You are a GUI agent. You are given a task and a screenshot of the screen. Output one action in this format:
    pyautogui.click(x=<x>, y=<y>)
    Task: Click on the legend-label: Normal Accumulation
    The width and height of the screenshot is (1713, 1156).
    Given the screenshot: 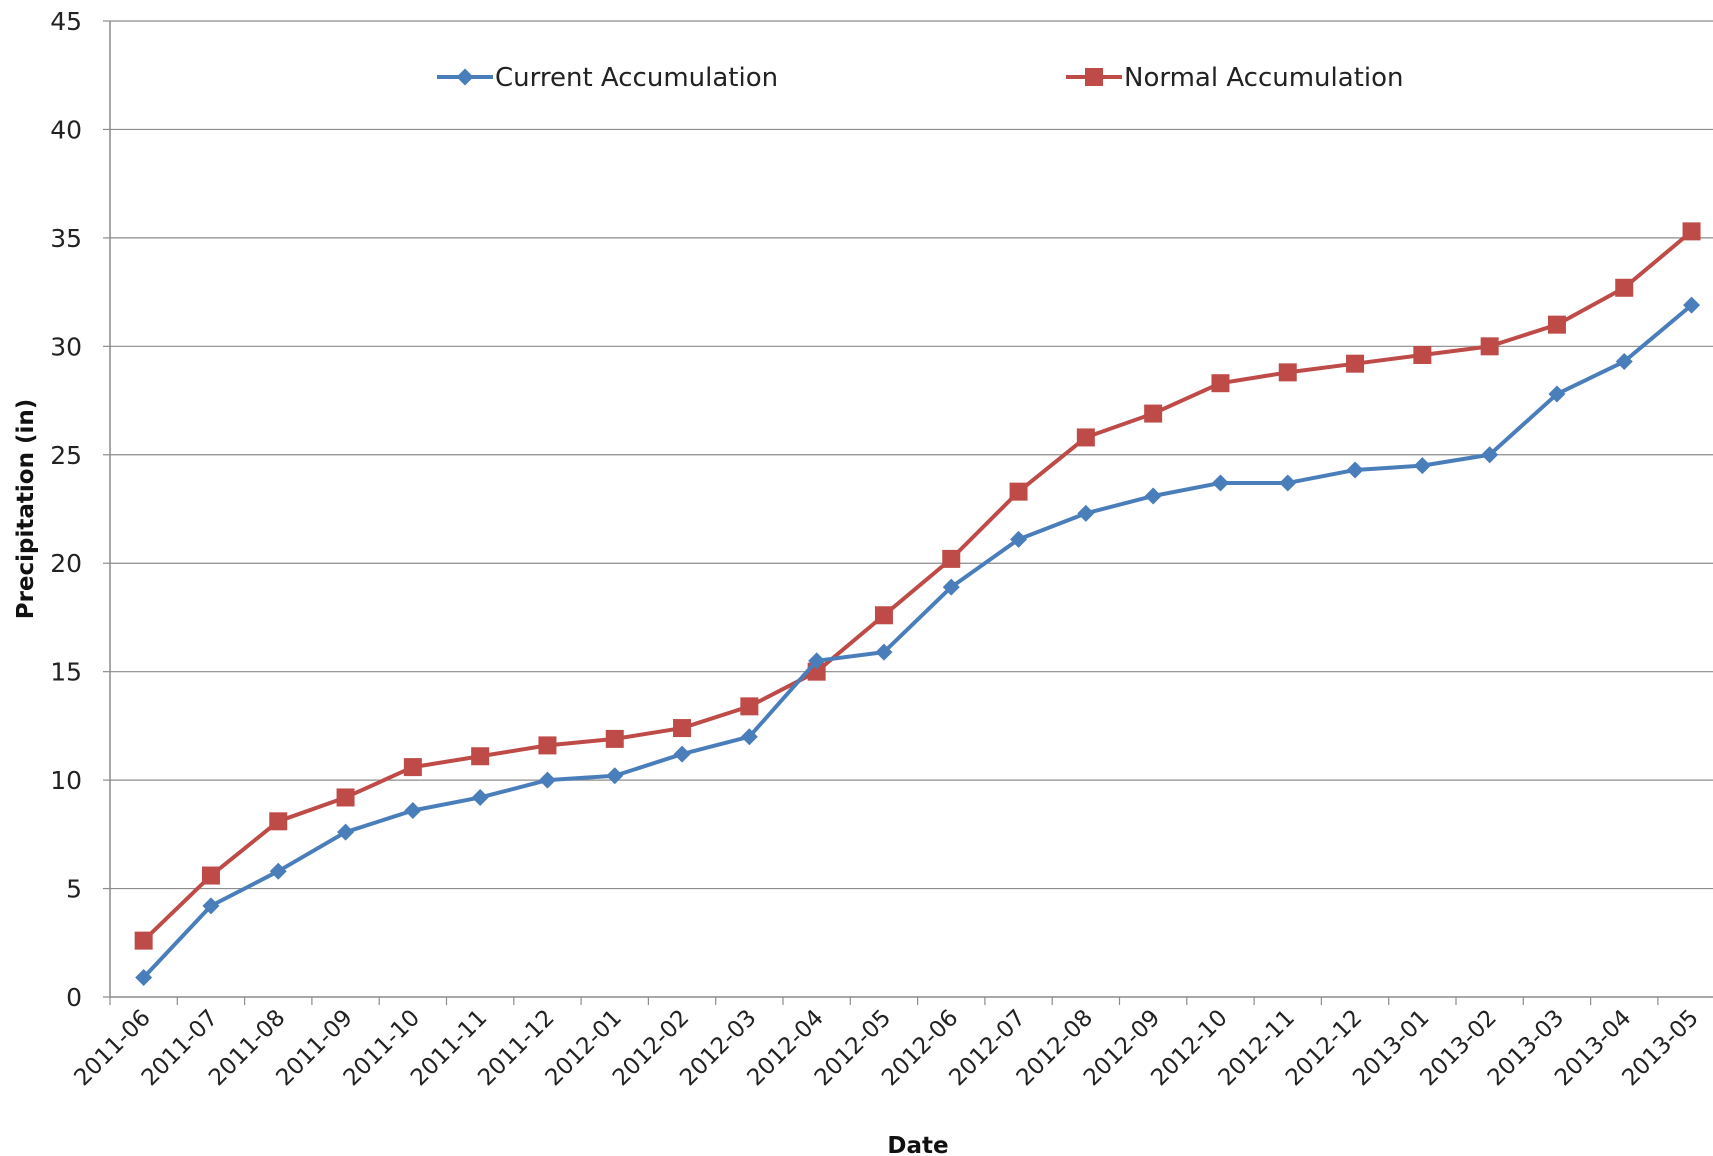 What is the action you would take?
    pyautogui.click(x=1264, y=78)
    